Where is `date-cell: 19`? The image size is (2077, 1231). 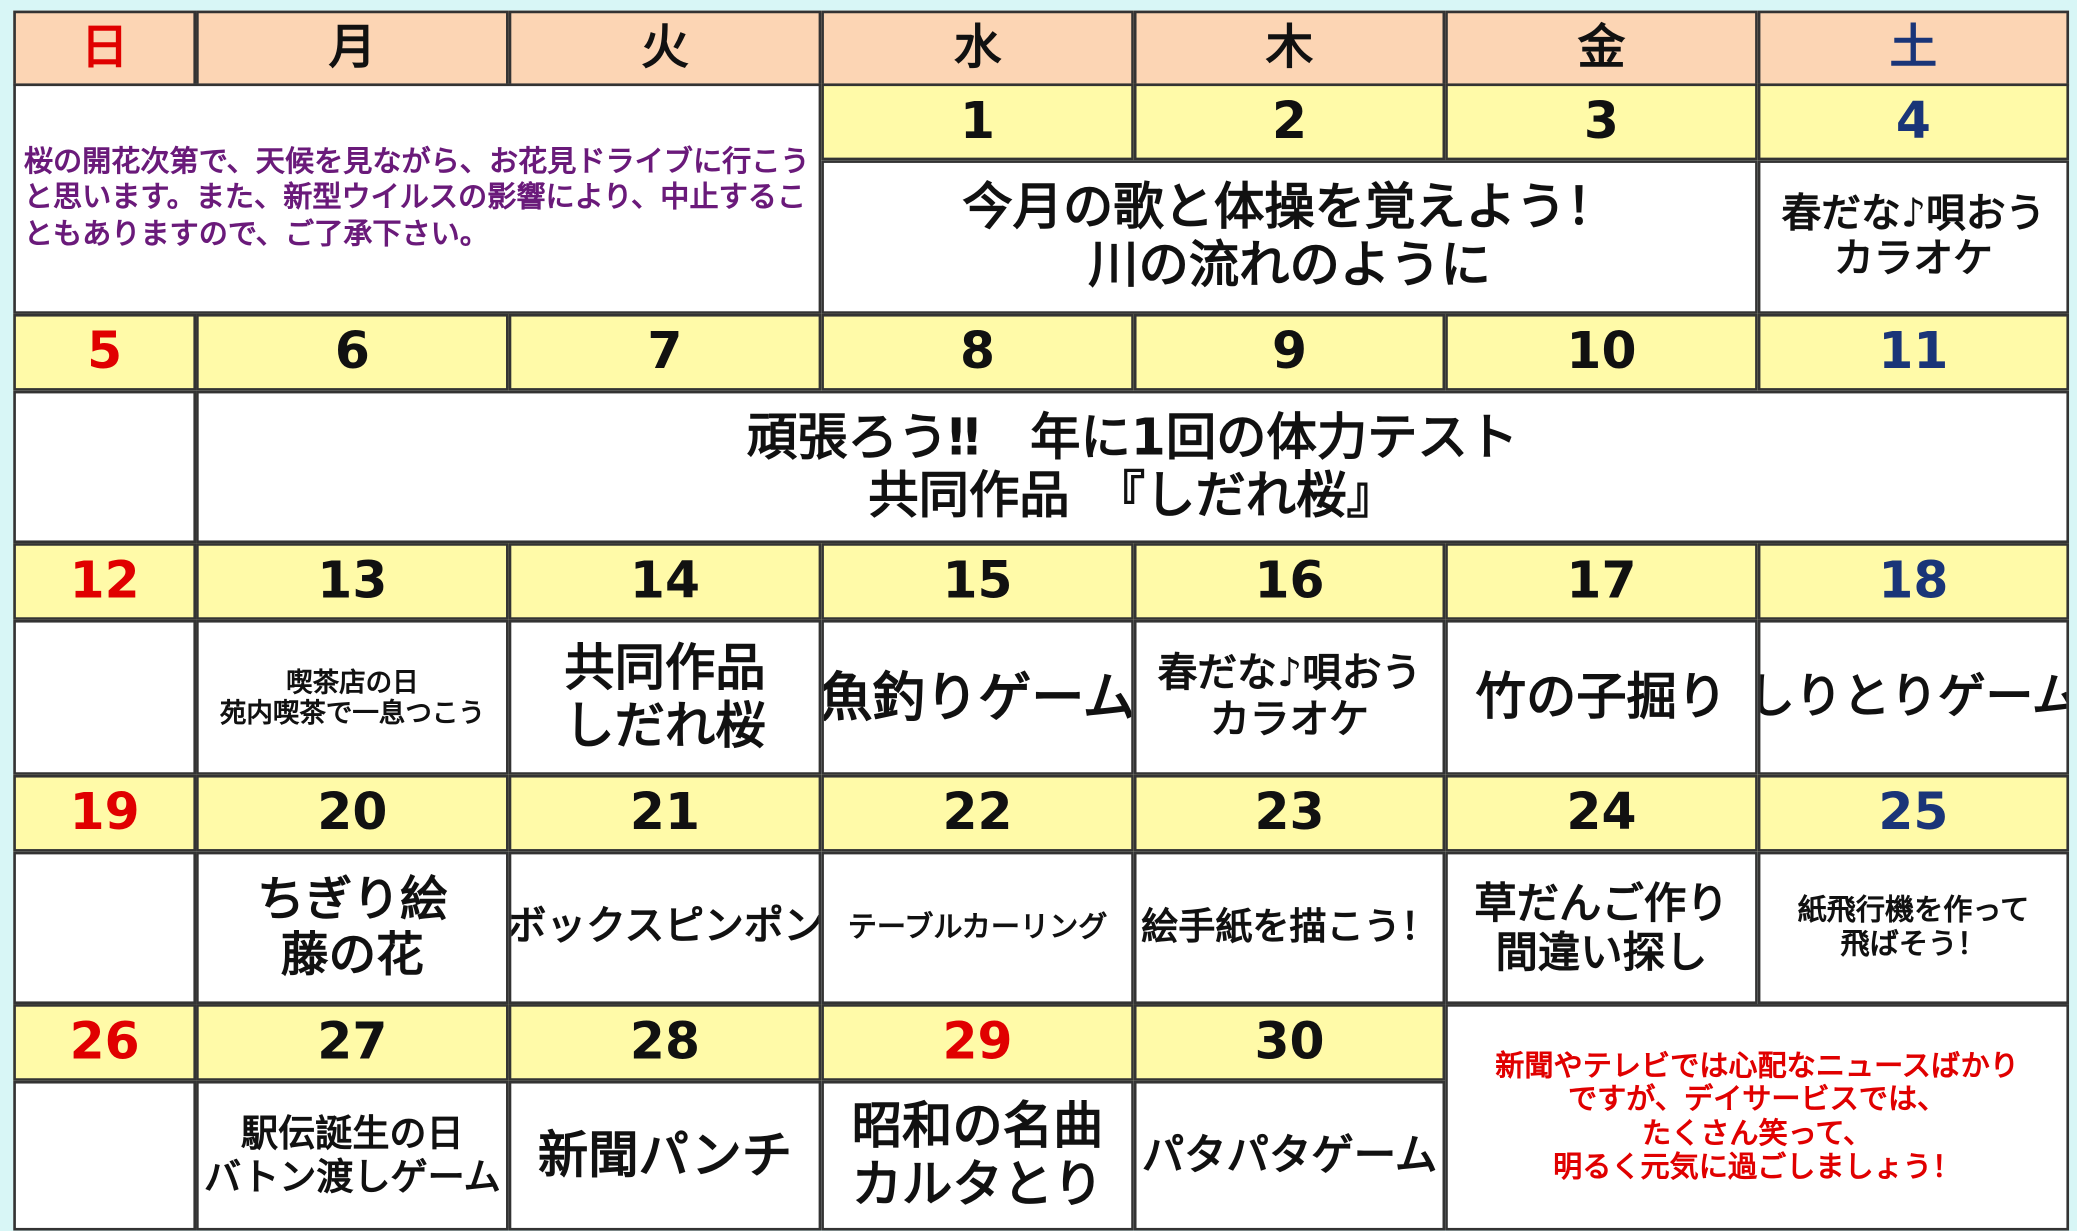 date-cell: 19 is located at coordinates (105, 813).